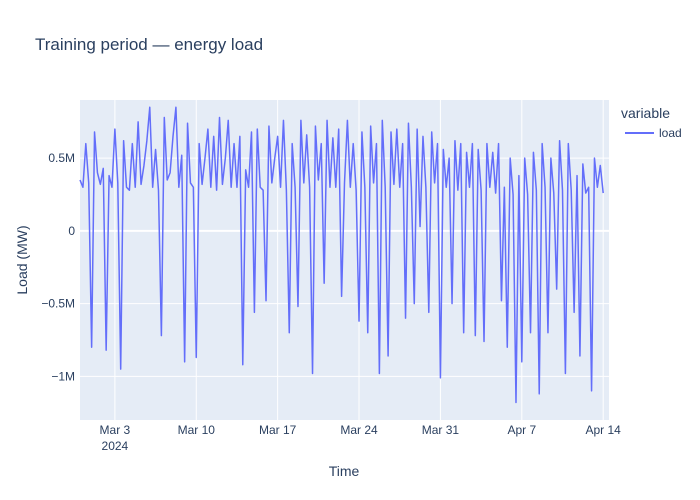 The image size is (700, 500). What do you see at coordinates (359, 430) in the screenshot?
I see `x-tick-label: Mar 24` at bounding box center [359, 430].